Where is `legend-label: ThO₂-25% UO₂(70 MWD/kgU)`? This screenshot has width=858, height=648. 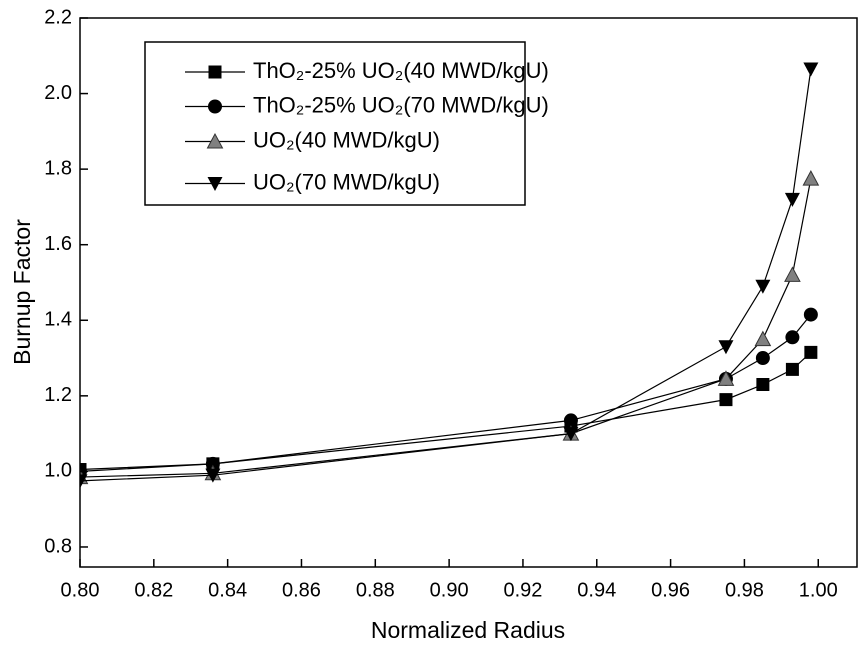
legend-label: ThO₂-25% UO₂(70 MWD/kgU) is located at coordinates (401, 104).